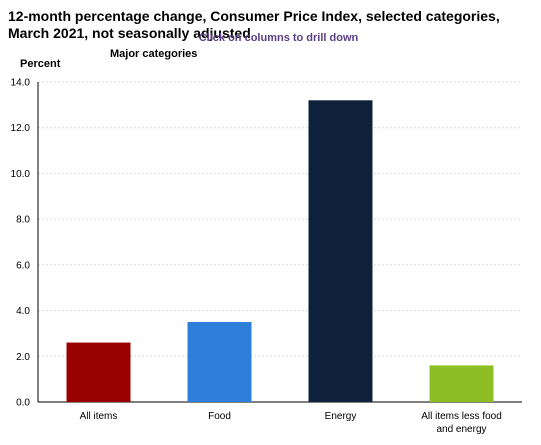 Image resolution: width=541 pixels, height=445 pixels. What do you see at coordinates (340, 251) in the screenshot?
I see `bar-energy` at bounding box center [340, 251].